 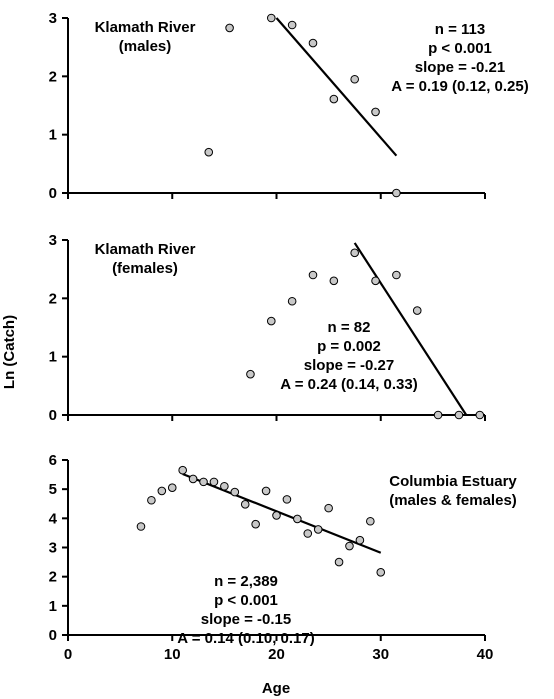 I want to click on stats-line: slope = -0.21, so click(x=460, y=67).